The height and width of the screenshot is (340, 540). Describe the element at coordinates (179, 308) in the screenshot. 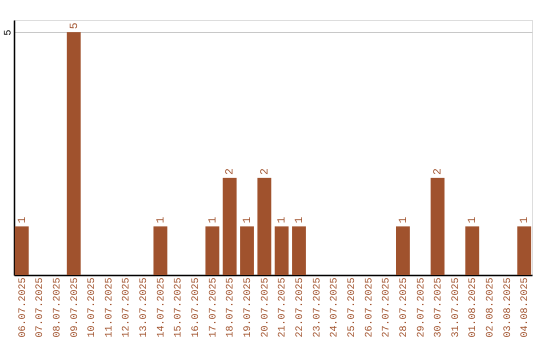

I see `x-tick-label: 15.07.2025` at that location.